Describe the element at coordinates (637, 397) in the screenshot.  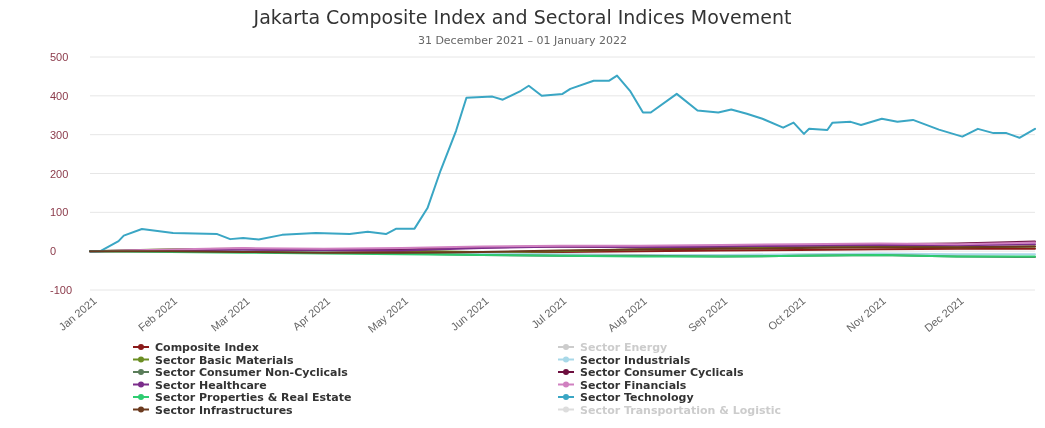
I see `legend-label: Sector Technology` at that location.